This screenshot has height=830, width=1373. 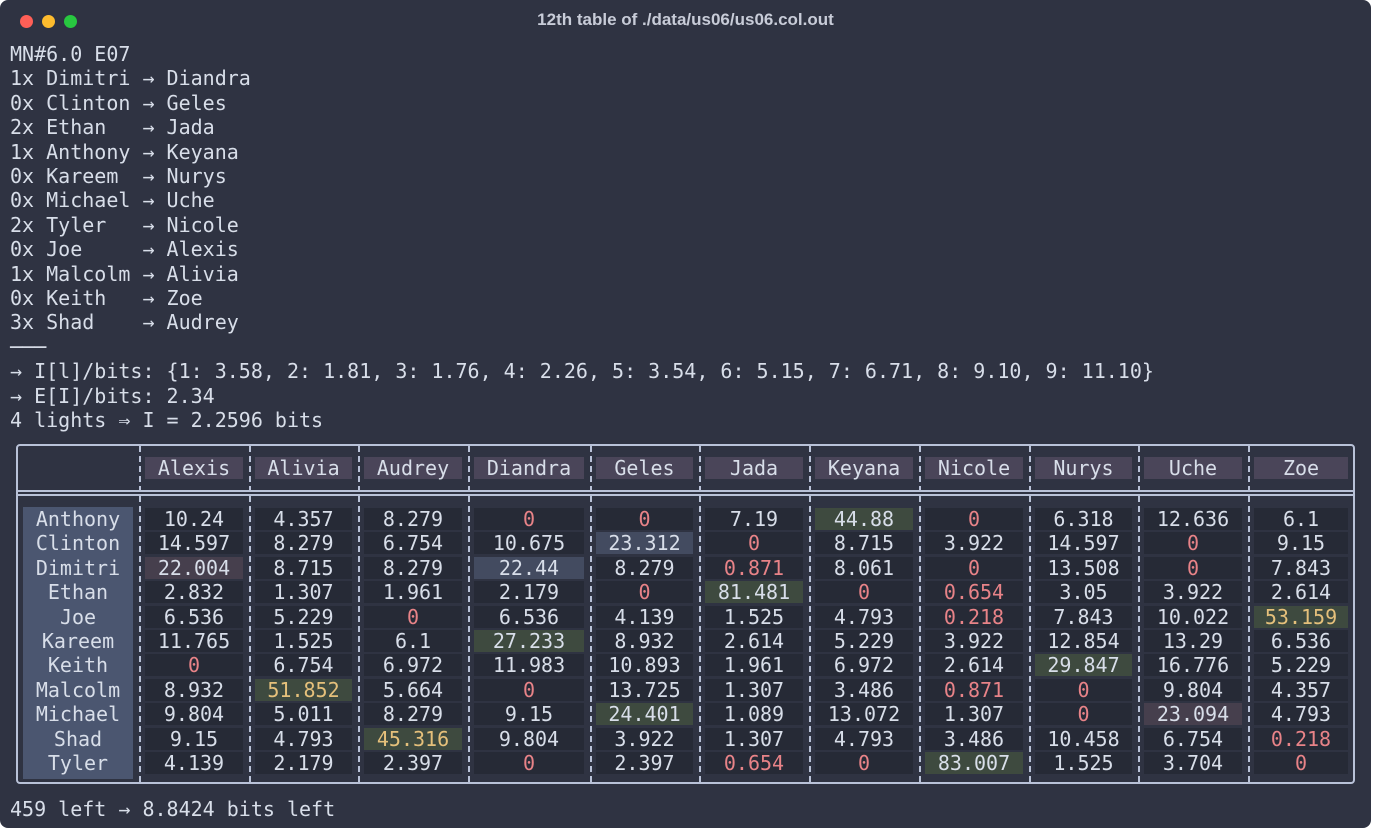 I want to click on output-line: 0x Clinton → Geles, so click(x=118, y=102).